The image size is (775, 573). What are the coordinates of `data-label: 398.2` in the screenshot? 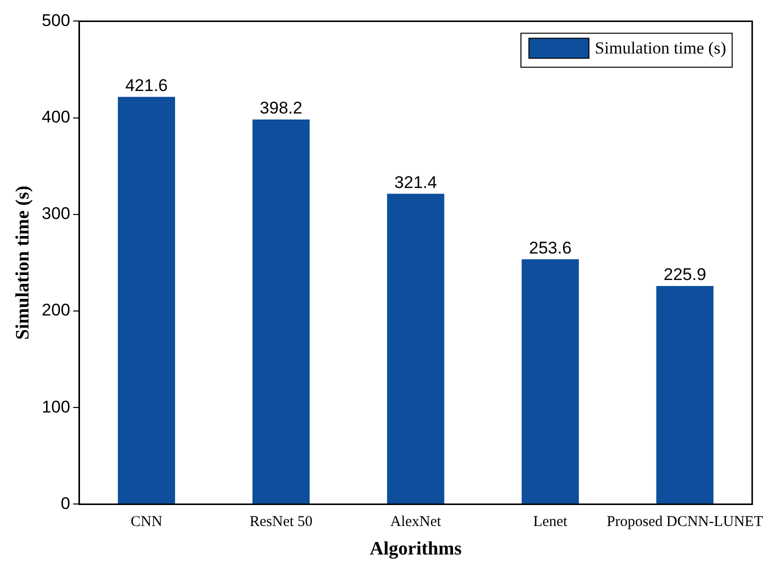 It's located at (281, 108).